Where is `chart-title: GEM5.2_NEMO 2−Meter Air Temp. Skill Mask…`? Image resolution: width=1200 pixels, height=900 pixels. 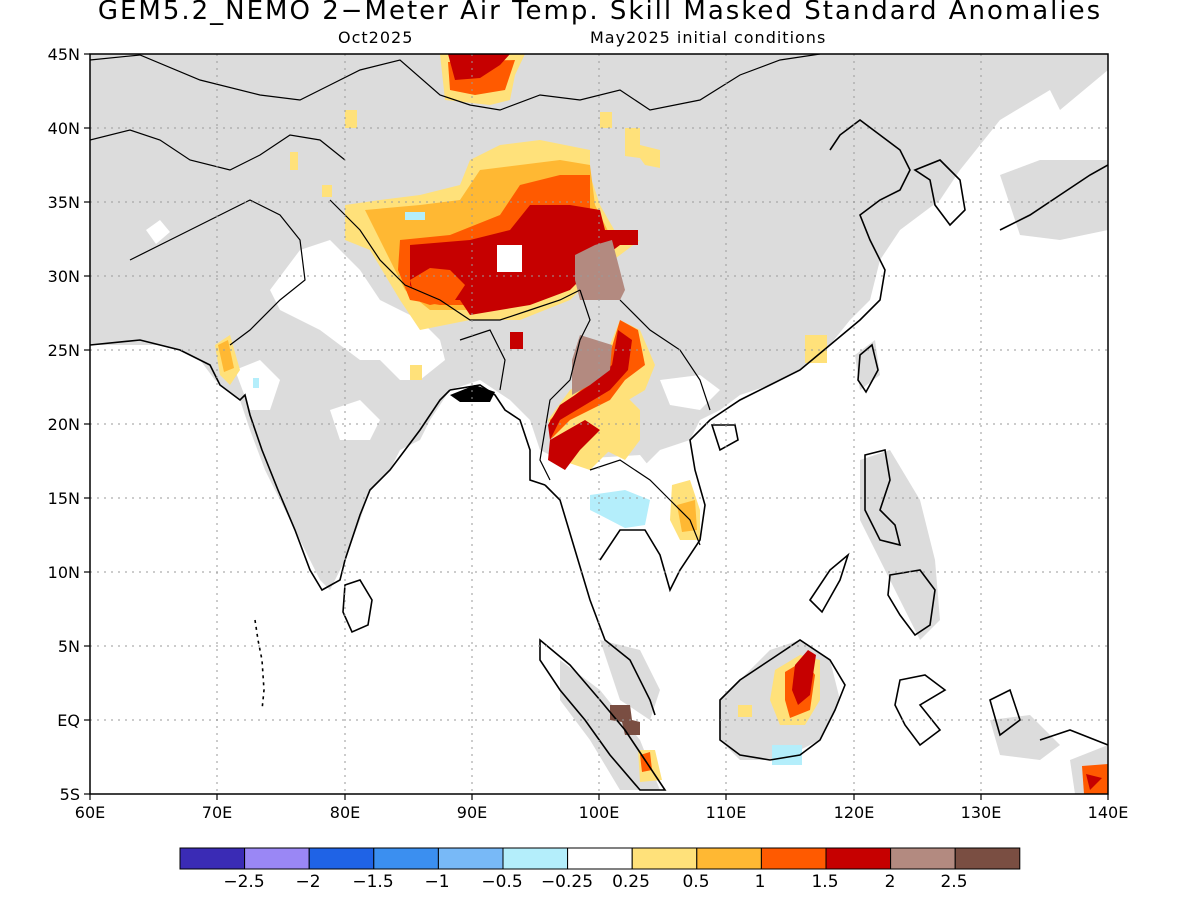 chart-title: GEM5.2_NEMO 2−Meter Air Temp. Skill Mask… is located at coordinates (600, 13).